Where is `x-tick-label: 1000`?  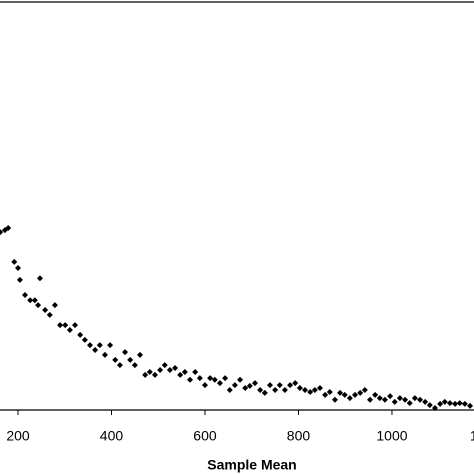 x-tick-label: 1000 is located at coordinates (391, 436).